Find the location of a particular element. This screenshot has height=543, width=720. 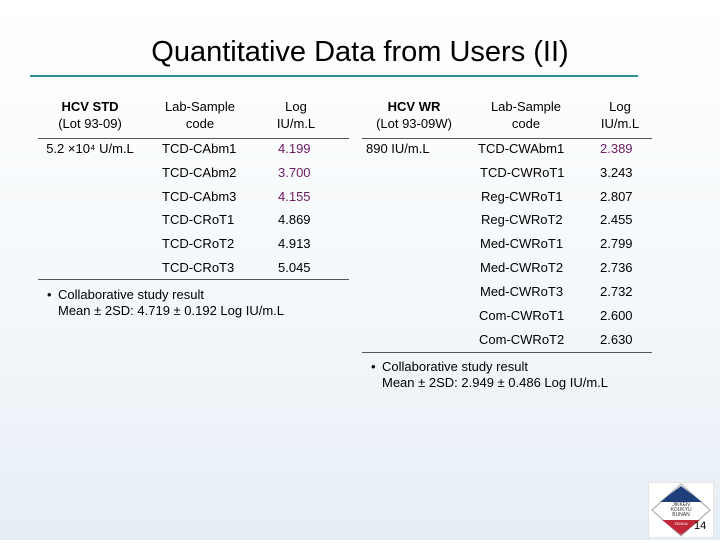

logo-text-2: KOUKYU is located at coordinates (681, 510).